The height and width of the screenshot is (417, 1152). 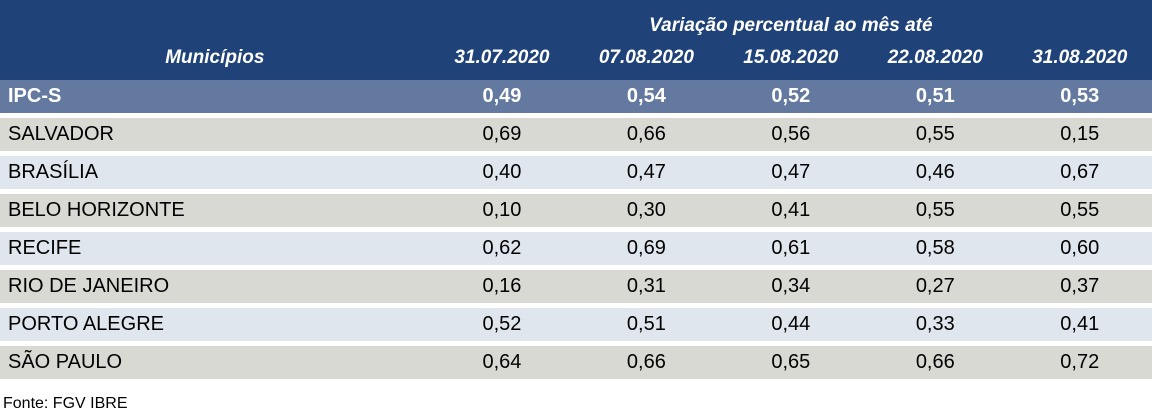 I want to click on row-label: PORTO ALEGRE, so click(x=215, y=325).